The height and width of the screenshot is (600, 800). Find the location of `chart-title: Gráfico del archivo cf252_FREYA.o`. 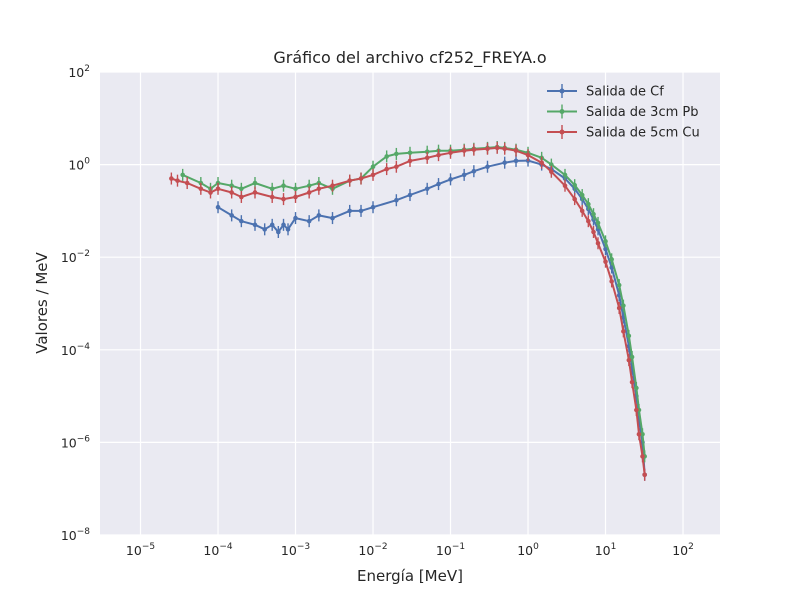

chart-title: Gráfico del archivo cf252_FREYA.o is located at coordinates (409, 58).